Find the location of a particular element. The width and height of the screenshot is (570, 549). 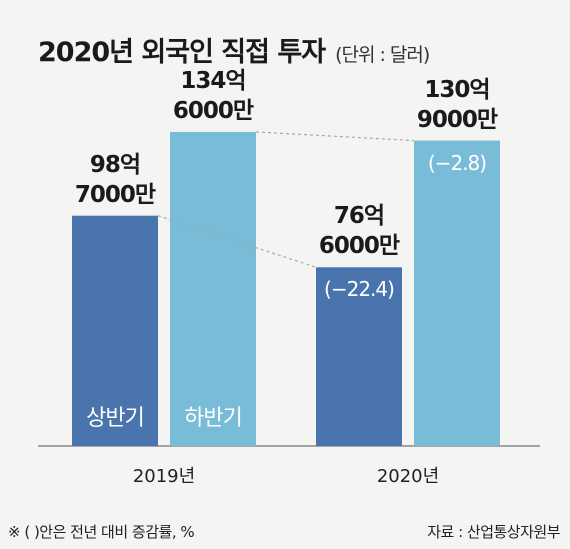

source-note: 자료 : 산업통상자원부 is located at coordinates (493, 532).